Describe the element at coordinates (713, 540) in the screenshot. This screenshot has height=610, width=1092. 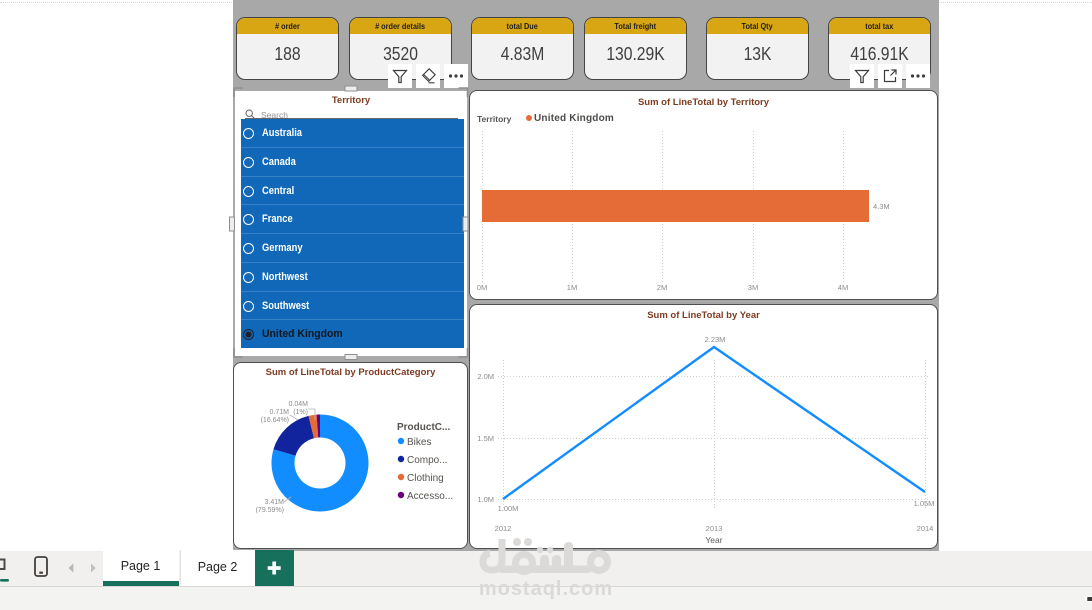
I see `svg-text: Year` at that location.